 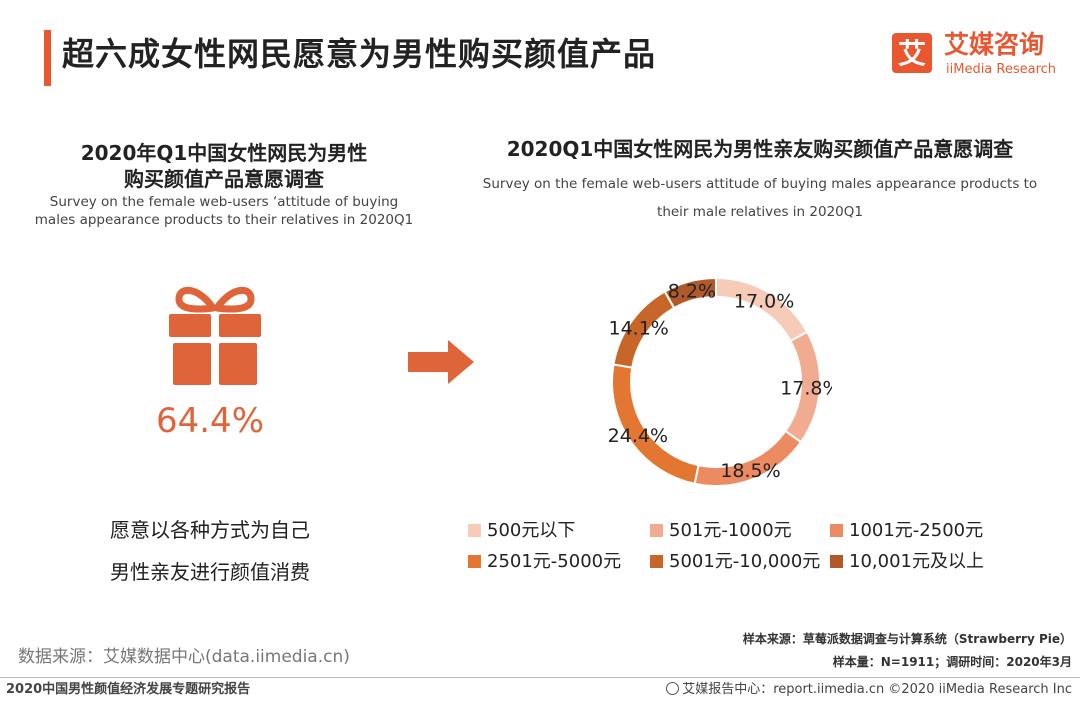 I want to click on left-desc-line2: 男性亲友进行颜值消费, so click(x=210, y=572).